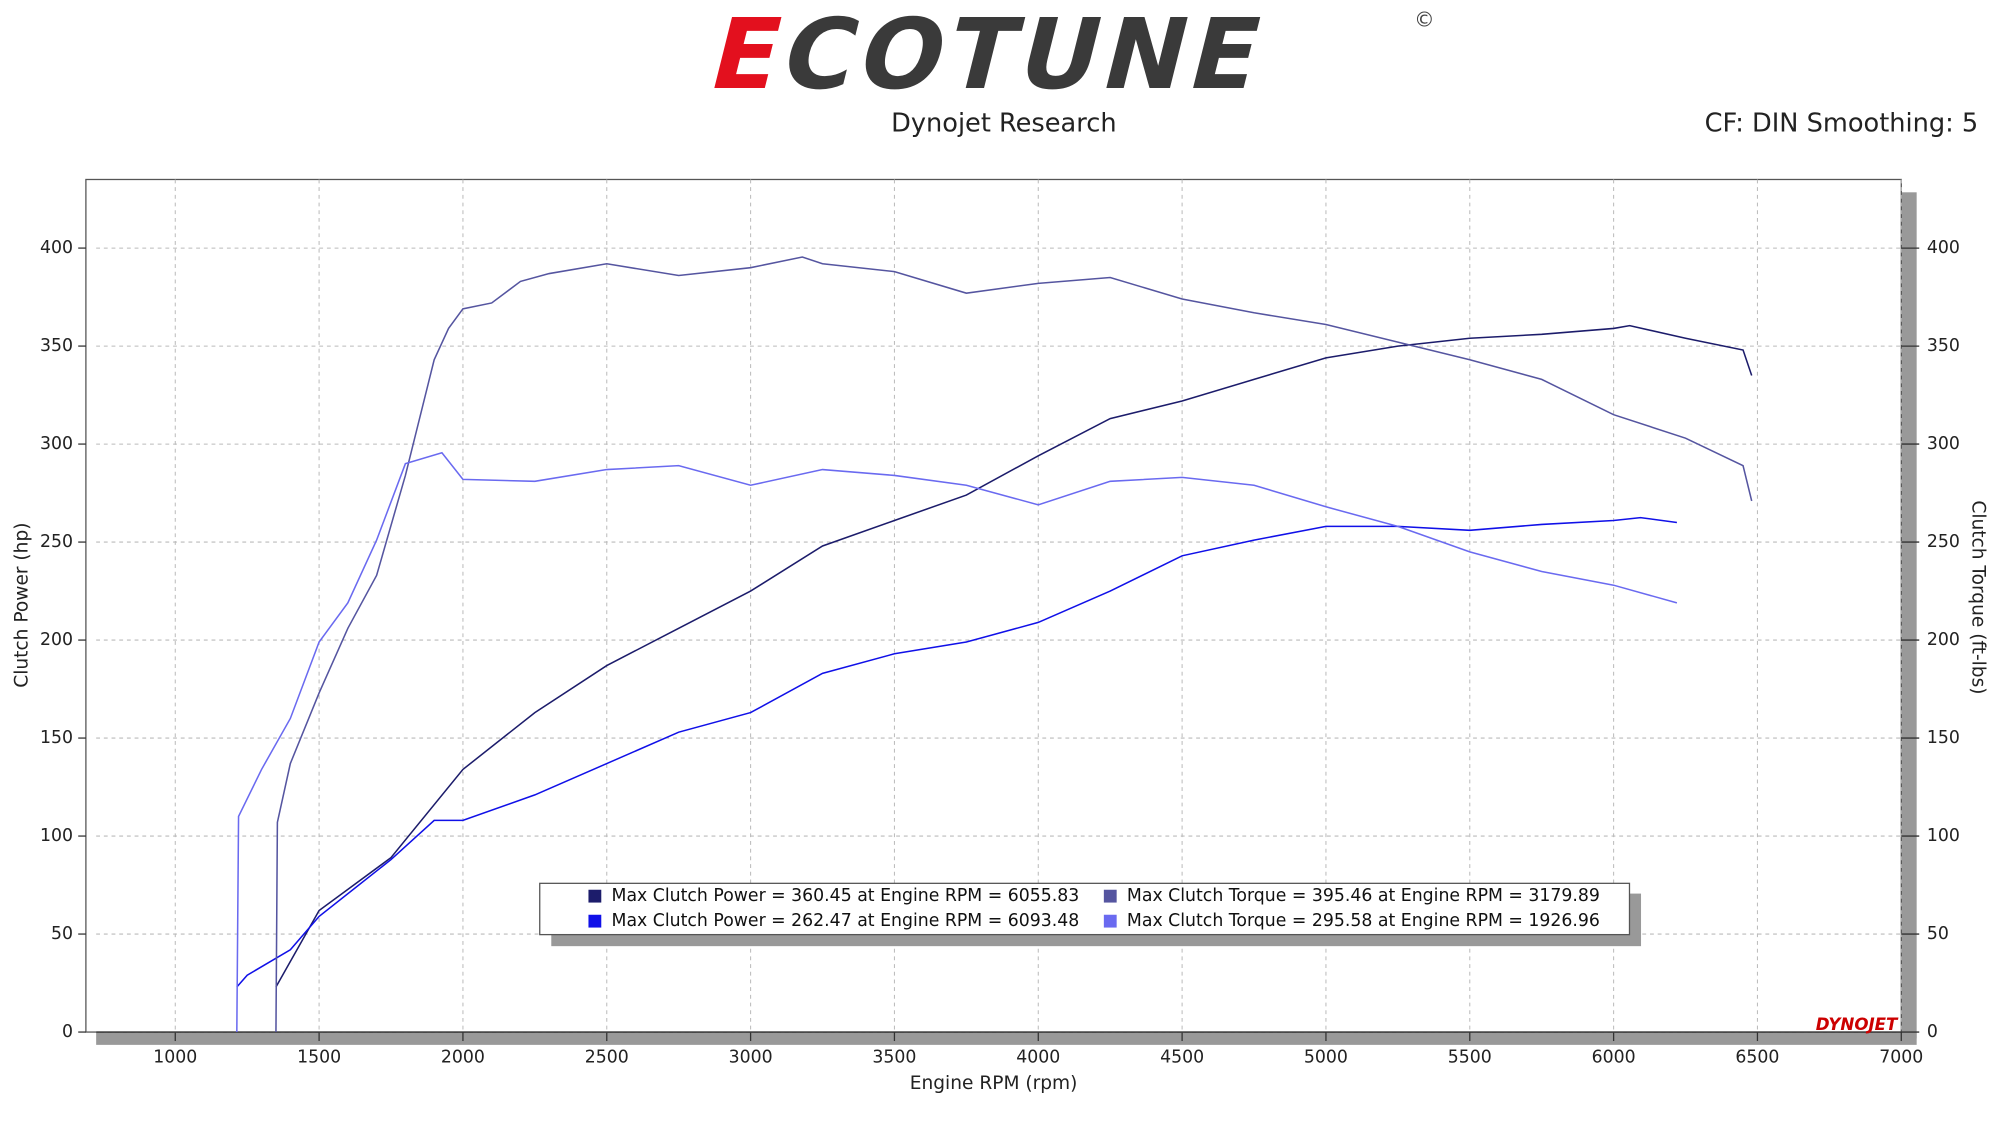 The width and height of the screenshot is (2000, 1125). What do you see at coordinates (56, 444) in the screenshot?
I see `y-tick-label: 300` at bounding box center [56, 444].